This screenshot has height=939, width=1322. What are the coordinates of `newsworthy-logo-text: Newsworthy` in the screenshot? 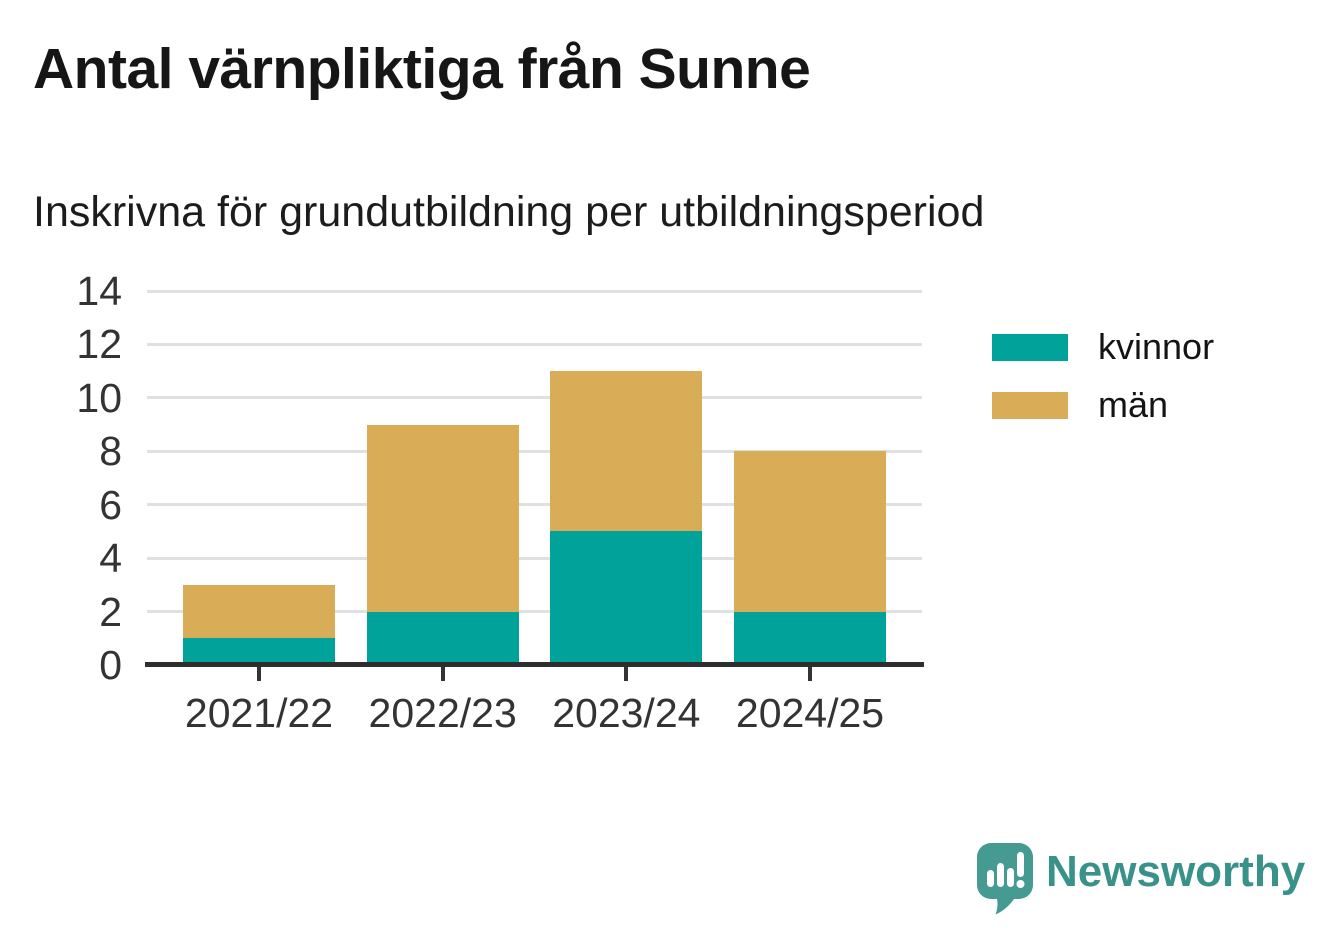 It's located at (1176, 871).